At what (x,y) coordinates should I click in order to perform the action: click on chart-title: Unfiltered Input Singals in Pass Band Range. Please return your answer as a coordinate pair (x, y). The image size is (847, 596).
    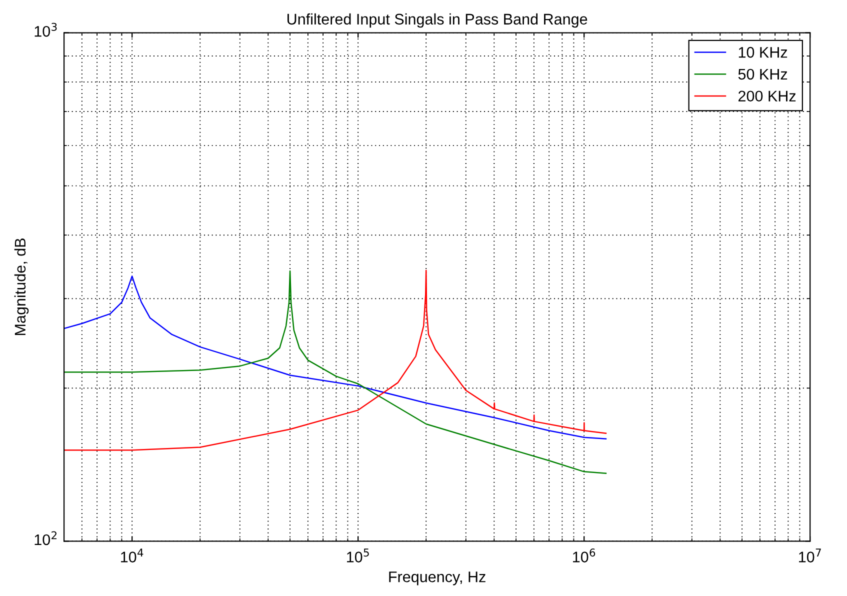
    Looking at the image, I should click on (437, 20).